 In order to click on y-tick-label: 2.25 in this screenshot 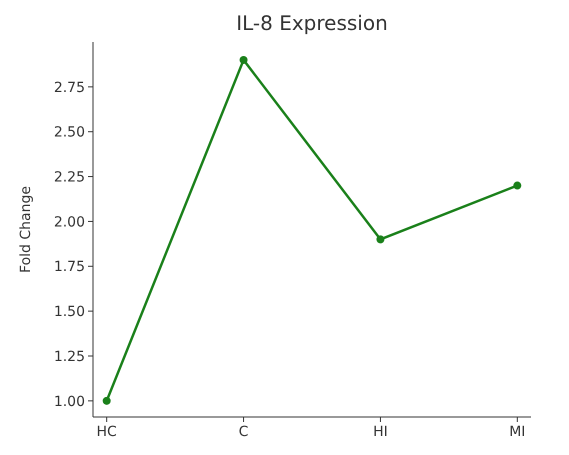, I will do `click(69, 177)`.